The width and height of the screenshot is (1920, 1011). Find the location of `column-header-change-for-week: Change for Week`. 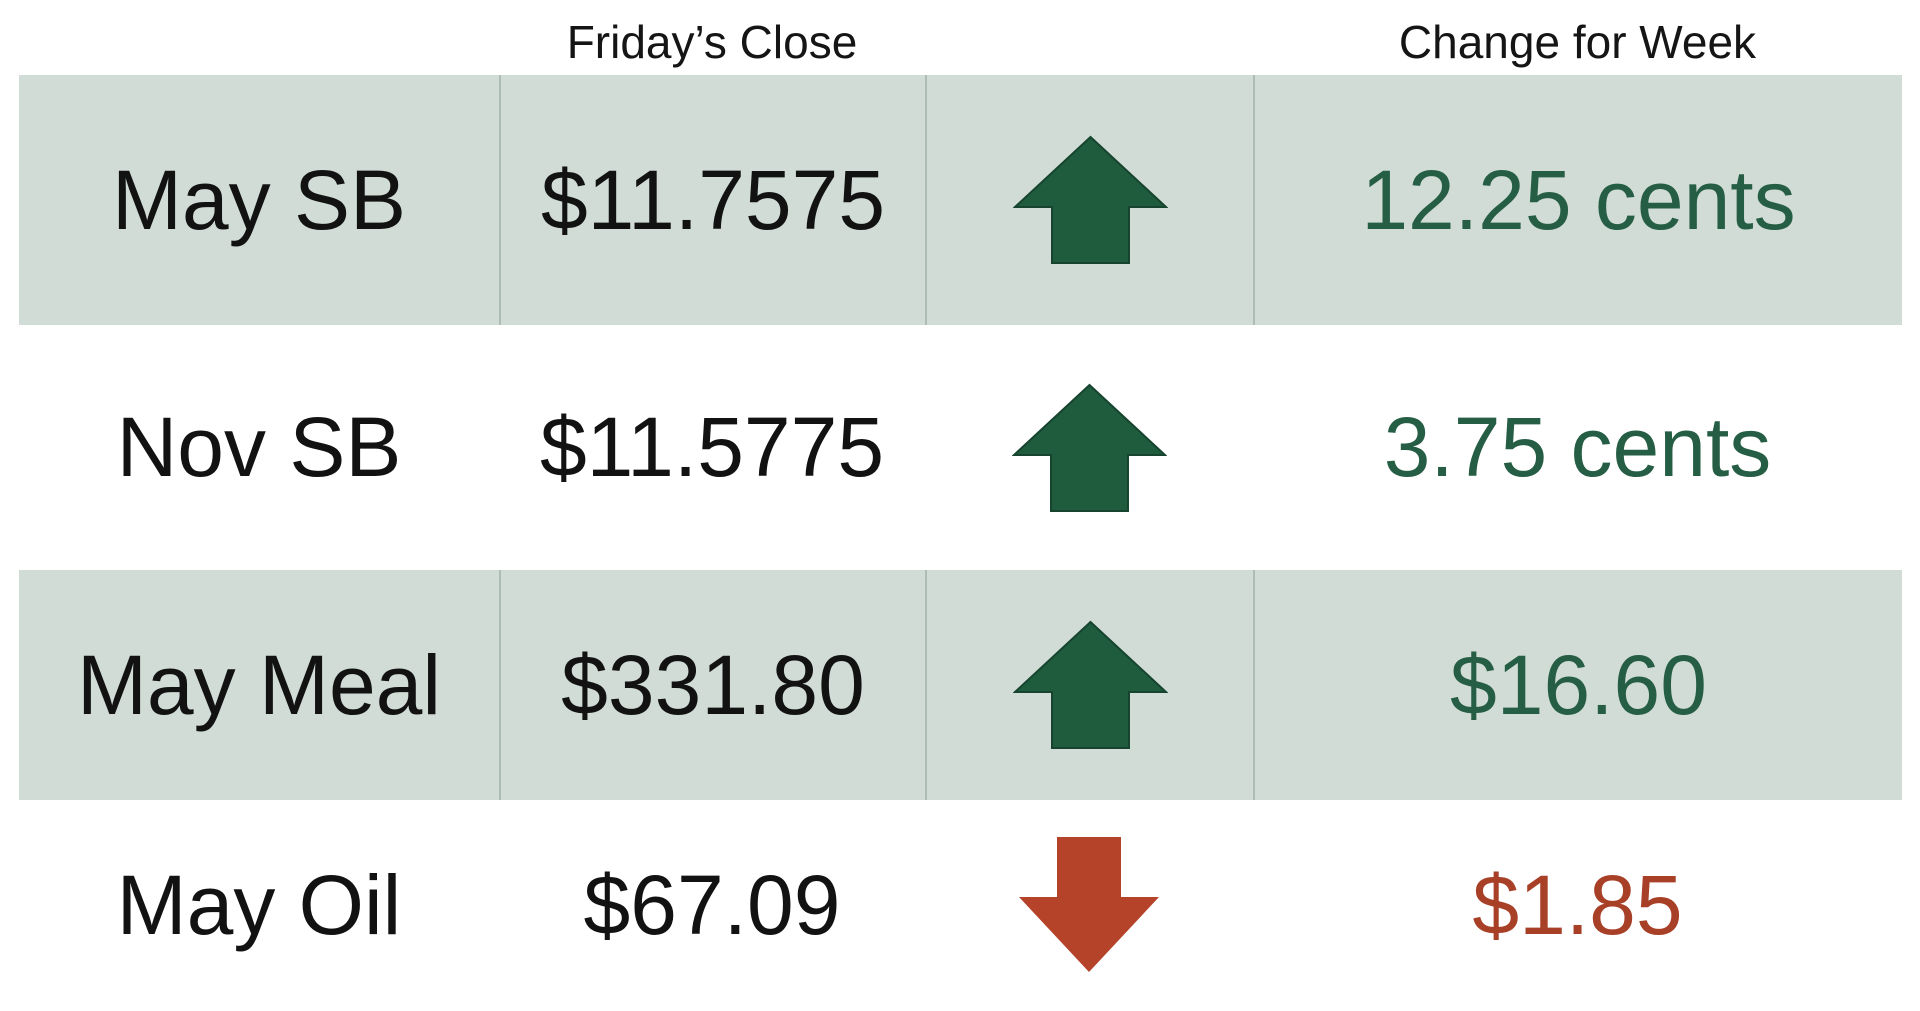

column-header-change-for-week: Change for Week is located at coordinates (1577, 37).